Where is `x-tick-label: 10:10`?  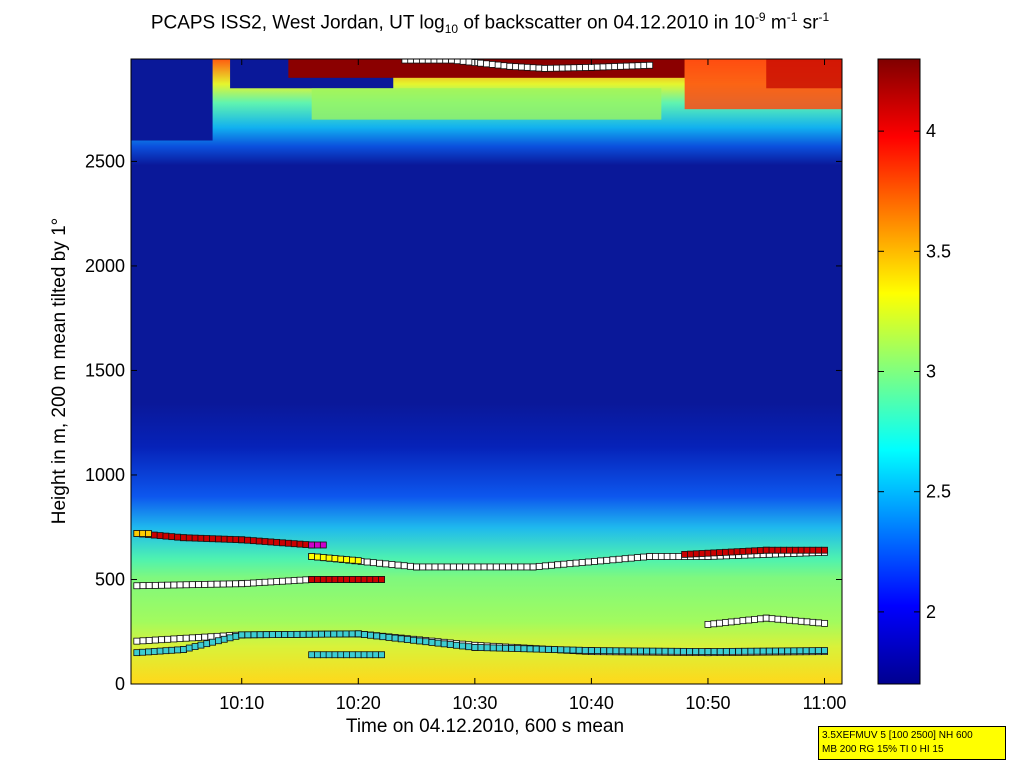
x-tick-label: 10:10 is located at coordinates (241, 703).